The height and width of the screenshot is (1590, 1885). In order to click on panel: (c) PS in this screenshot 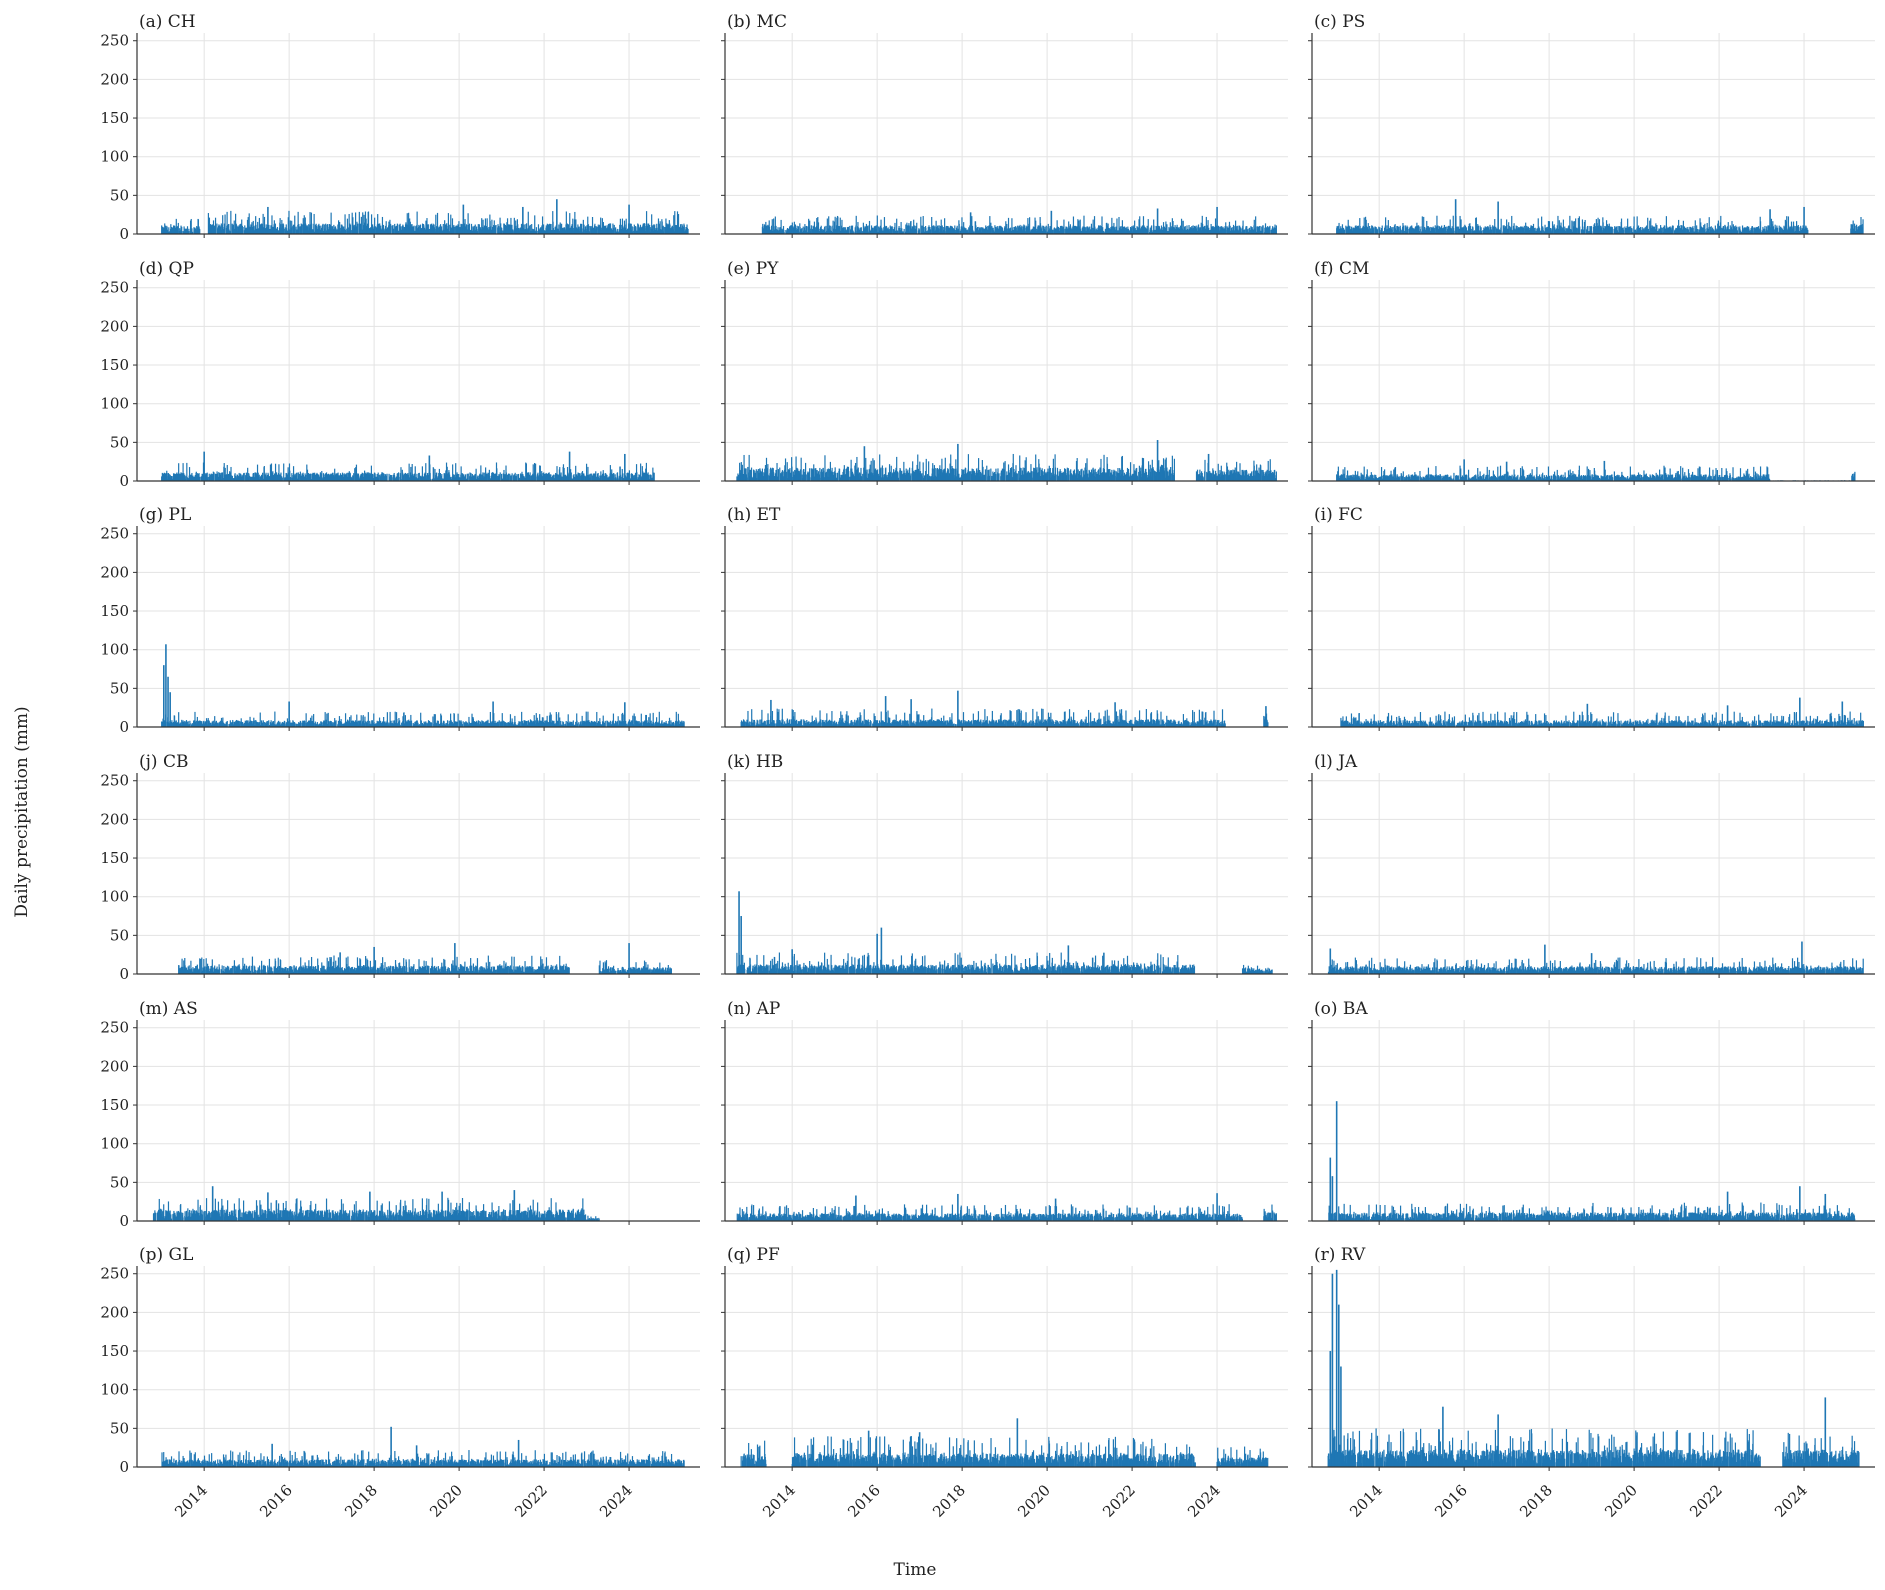, I will do `click(1591, 125)`.